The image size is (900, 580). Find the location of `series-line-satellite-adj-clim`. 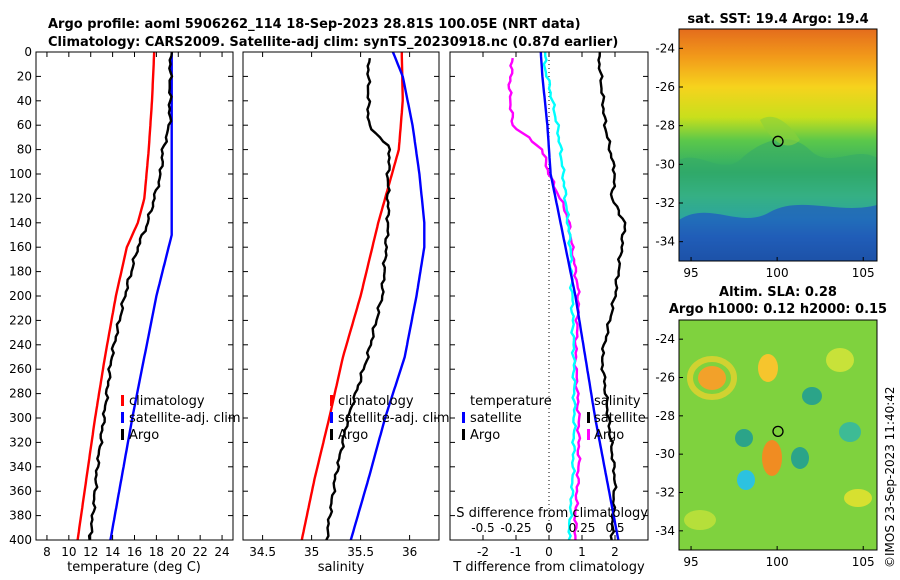

series-line-satellite-adj-clim is located at coordinates (387, 296).